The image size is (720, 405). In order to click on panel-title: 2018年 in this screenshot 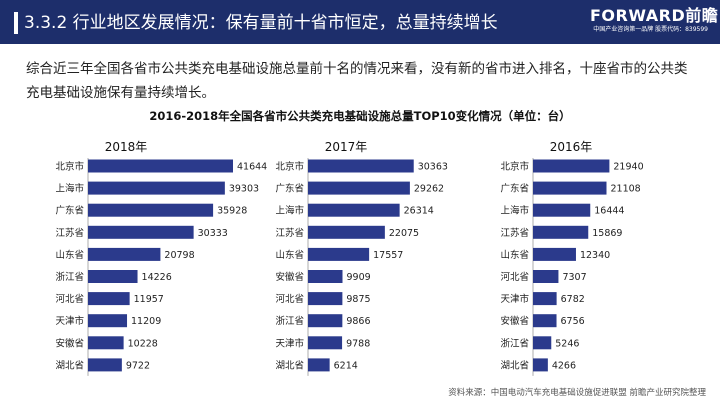, I will do `click(126, 147)`.